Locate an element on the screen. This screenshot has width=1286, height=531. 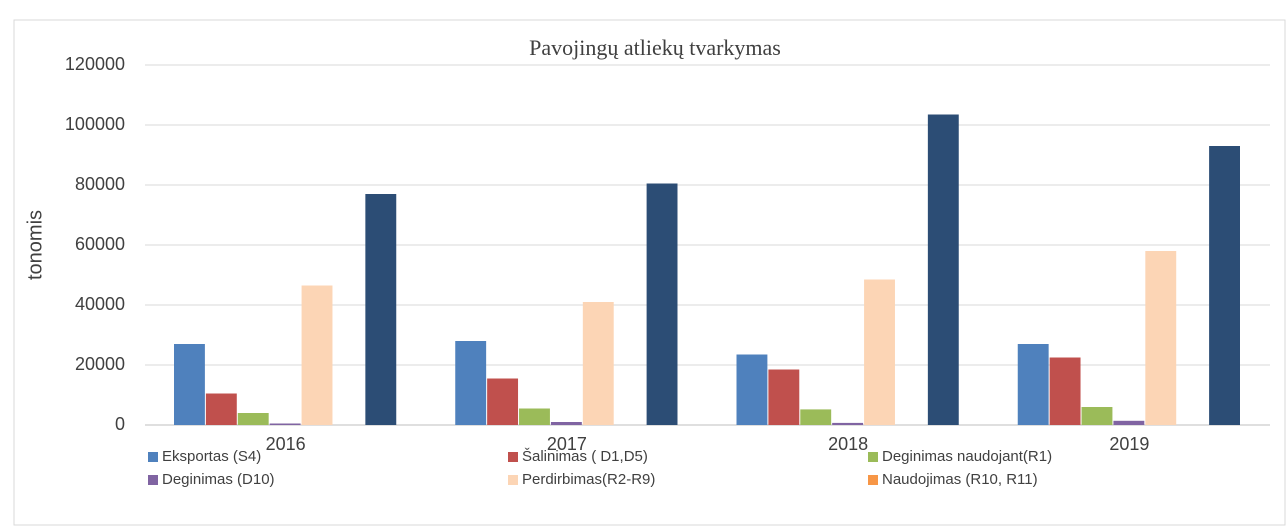
legend-label: Deginimas naudojant(R1) is located at coordinates (967, 456).